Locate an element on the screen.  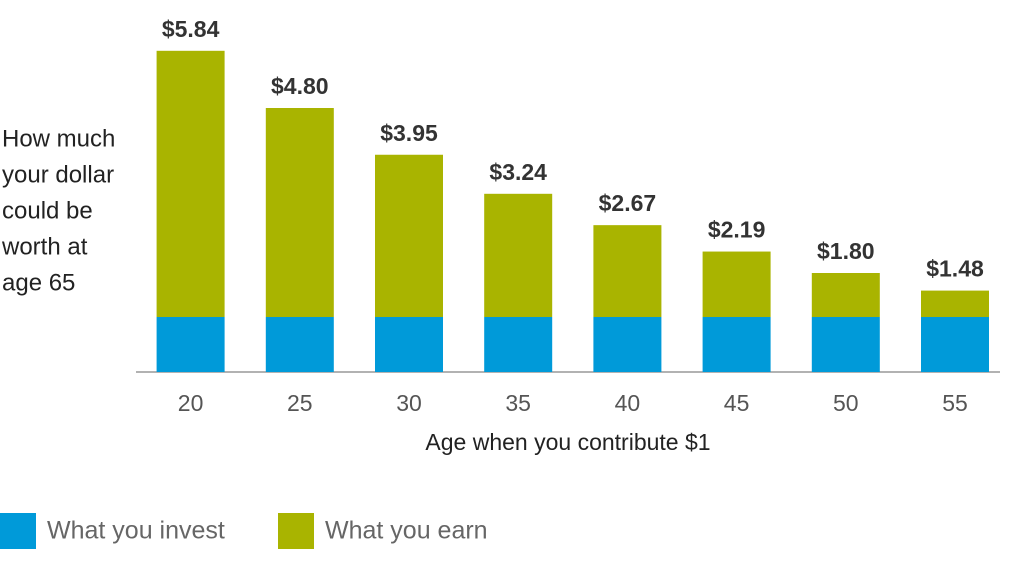
x-tick-label: 35 is located at coordinates (518, 403).